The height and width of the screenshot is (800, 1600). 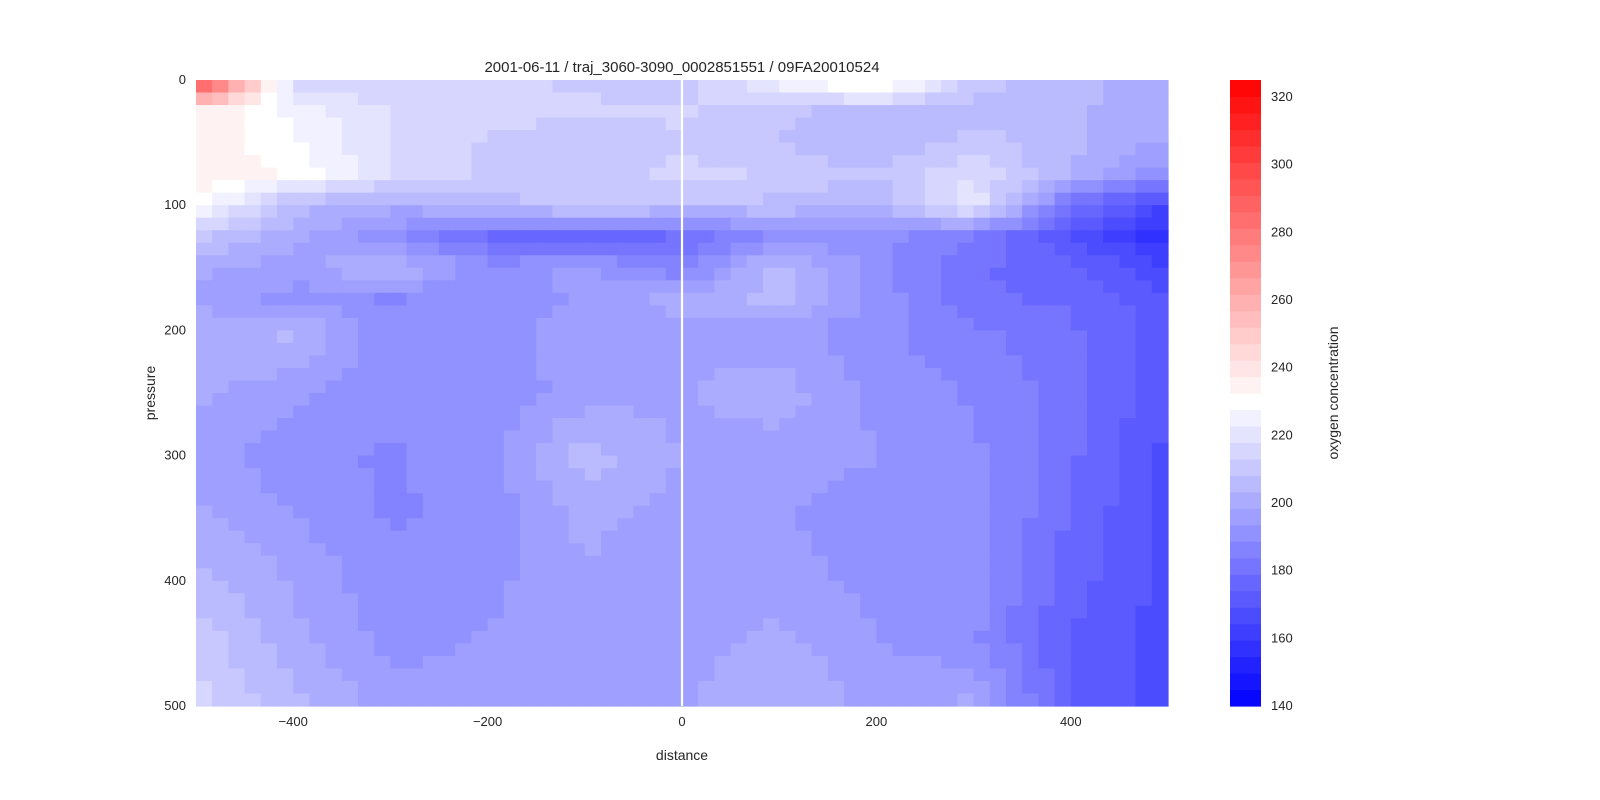 I want to click on x-axis-label: distance, so click(x=682, y=755).